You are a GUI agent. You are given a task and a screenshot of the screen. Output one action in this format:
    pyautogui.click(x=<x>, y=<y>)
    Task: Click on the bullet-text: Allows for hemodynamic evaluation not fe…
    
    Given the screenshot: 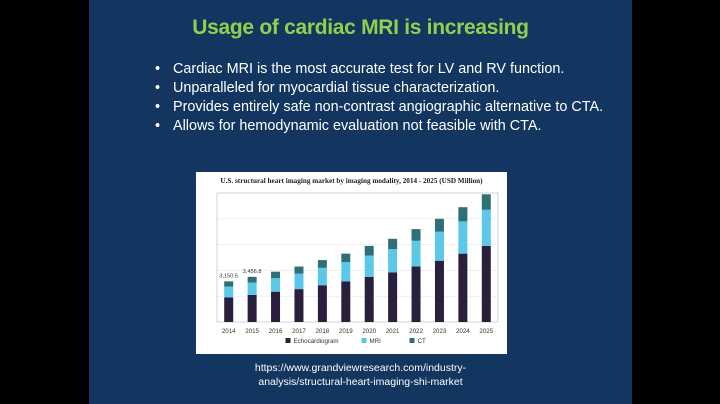 What is the action you would take?
    pyautogui.click(x=357, y=126)
    